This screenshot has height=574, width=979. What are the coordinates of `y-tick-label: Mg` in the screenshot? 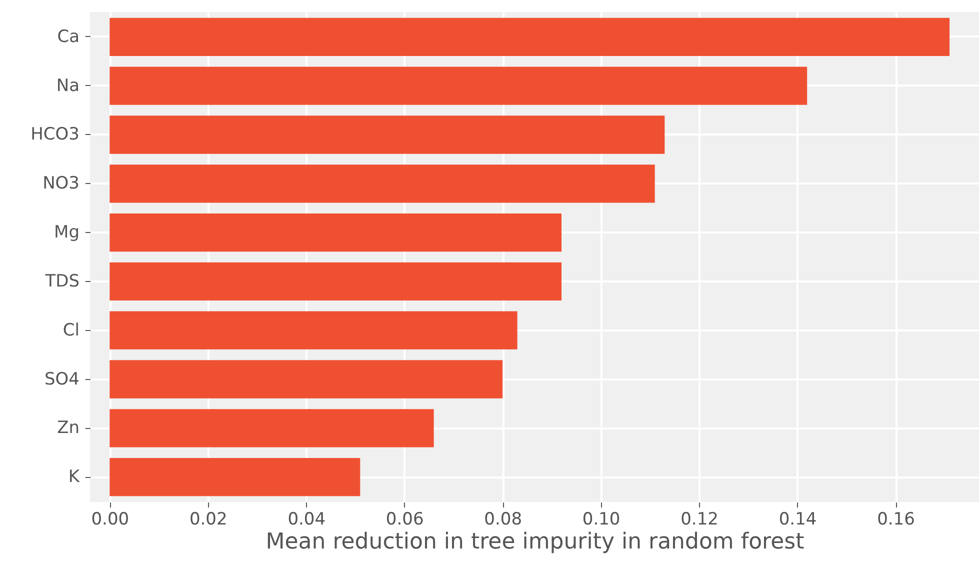 It's located at (67, 232).